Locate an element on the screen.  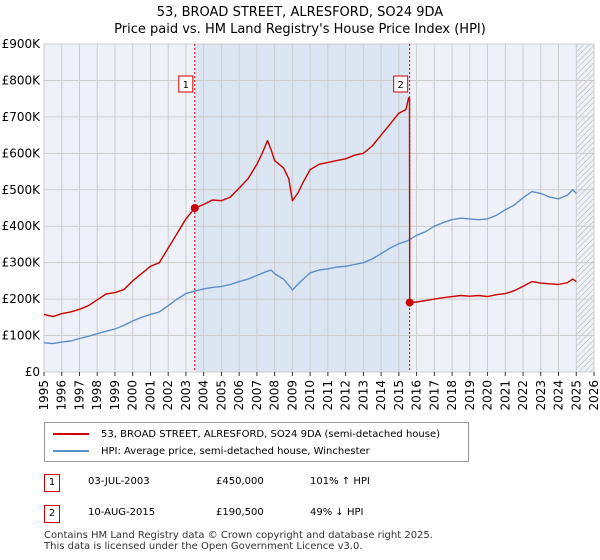
x-tick-label: 2023 is located at coordinates (541, 395).